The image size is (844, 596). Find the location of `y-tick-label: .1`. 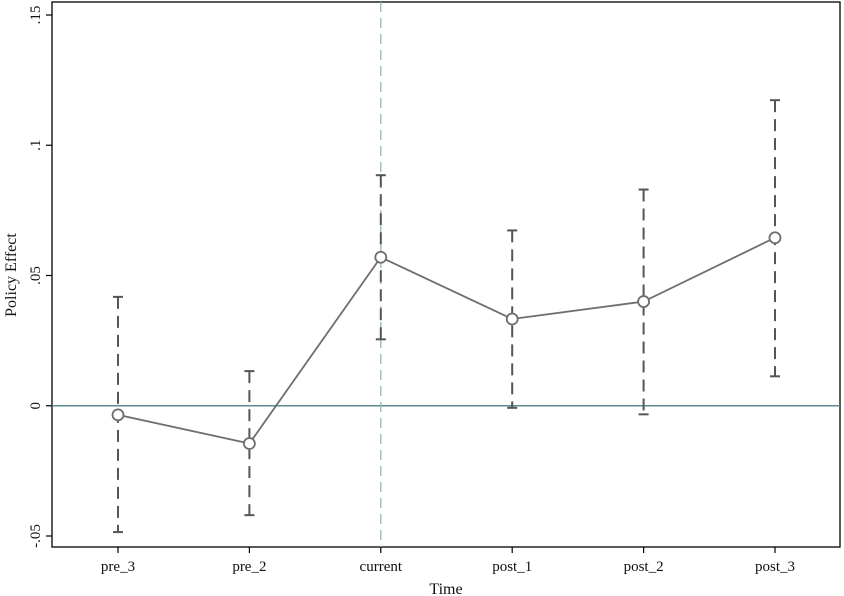

y-tick-label: .1 is located at coordinates (36, 145).